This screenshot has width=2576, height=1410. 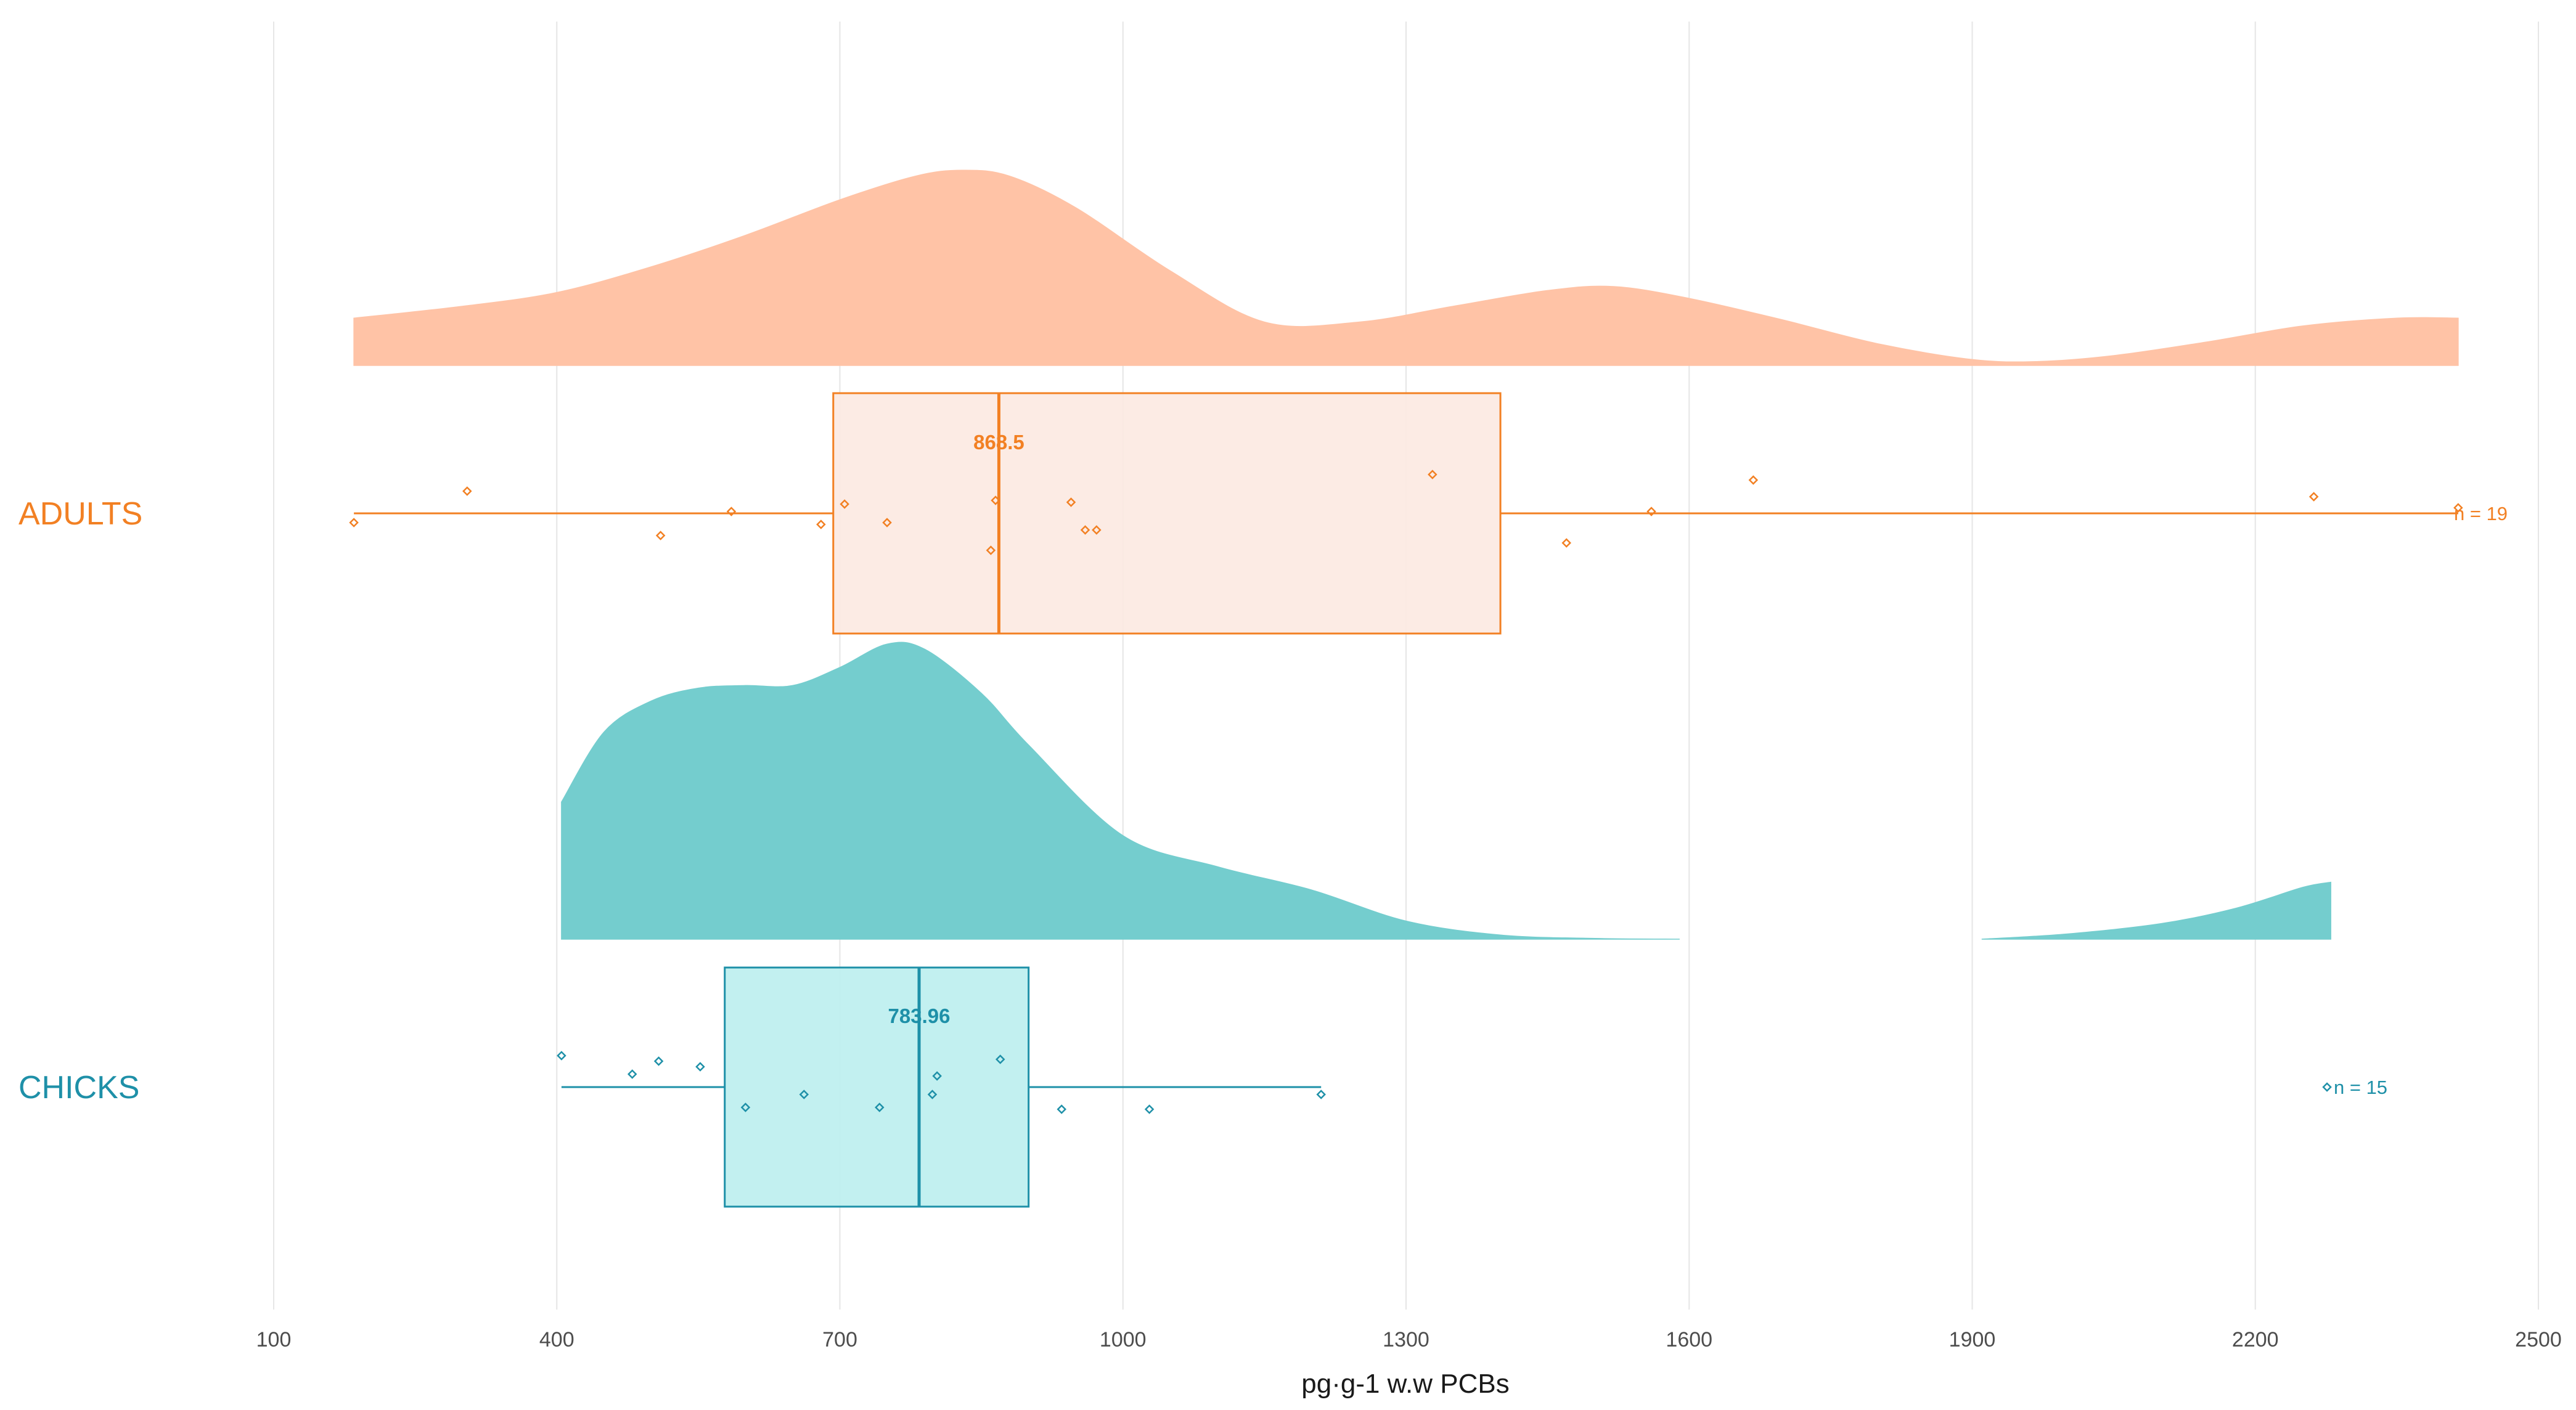 What do you see at coordinates (1406, 1339) in the screenshot?
I see `x-tick-label: 1300` at bounding box center [1406, 1339].